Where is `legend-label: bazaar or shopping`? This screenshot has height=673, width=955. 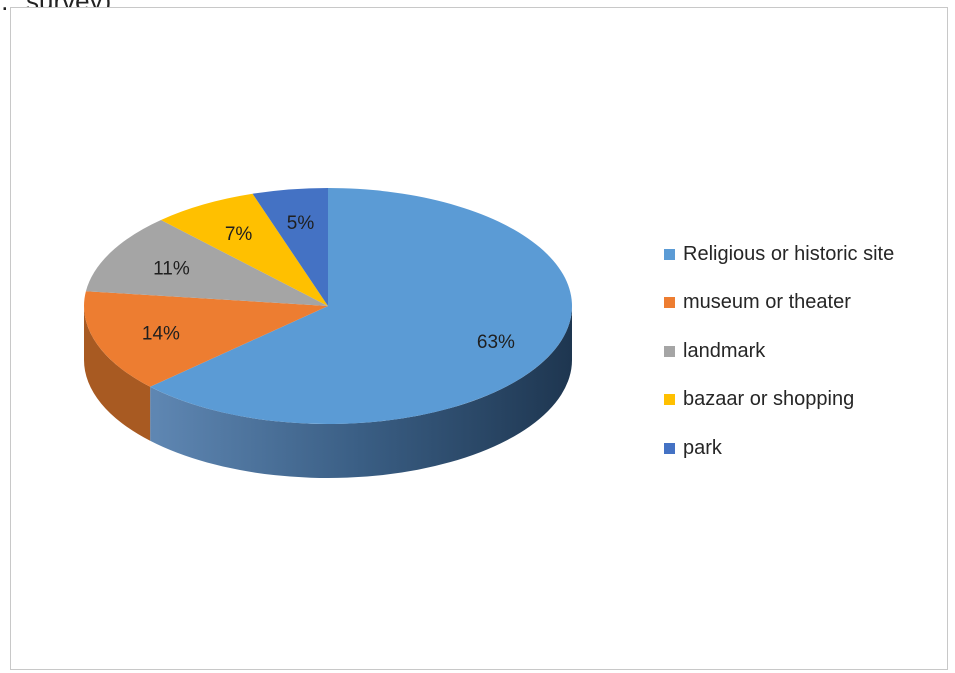 legend-label: bazaar or shopping is located at coordinates (769, 399).